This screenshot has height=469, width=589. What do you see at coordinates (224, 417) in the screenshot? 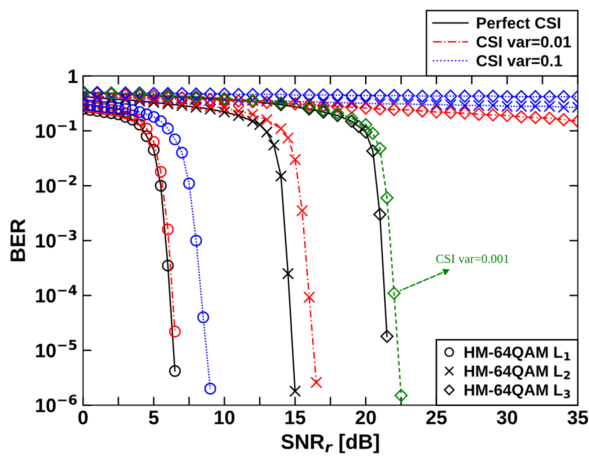
I see `x-tick-label: 10` at bounding box center [224, 417].